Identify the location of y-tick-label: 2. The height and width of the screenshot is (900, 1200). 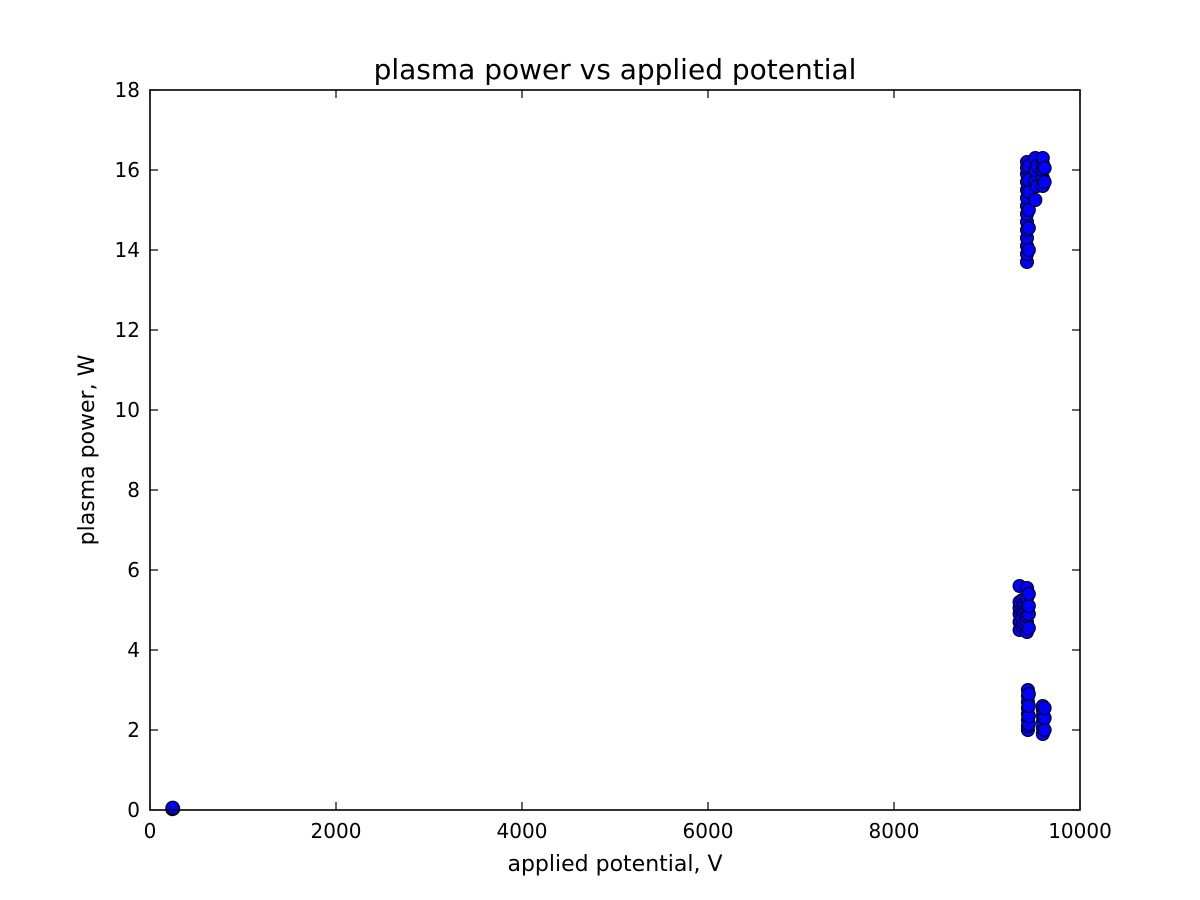
(133, 730).